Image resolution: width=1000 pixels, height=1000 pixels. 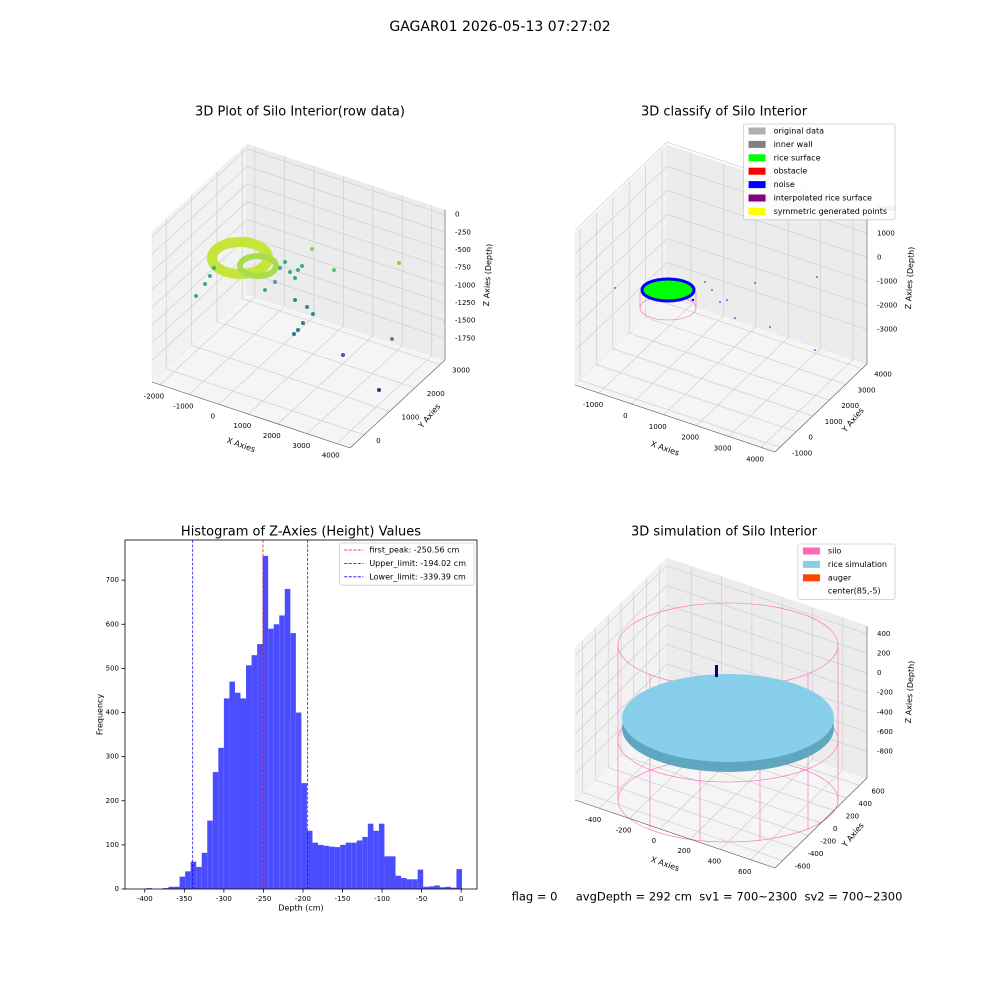 I want to click on x-tick-label: 200, so click(x=683, y=851).